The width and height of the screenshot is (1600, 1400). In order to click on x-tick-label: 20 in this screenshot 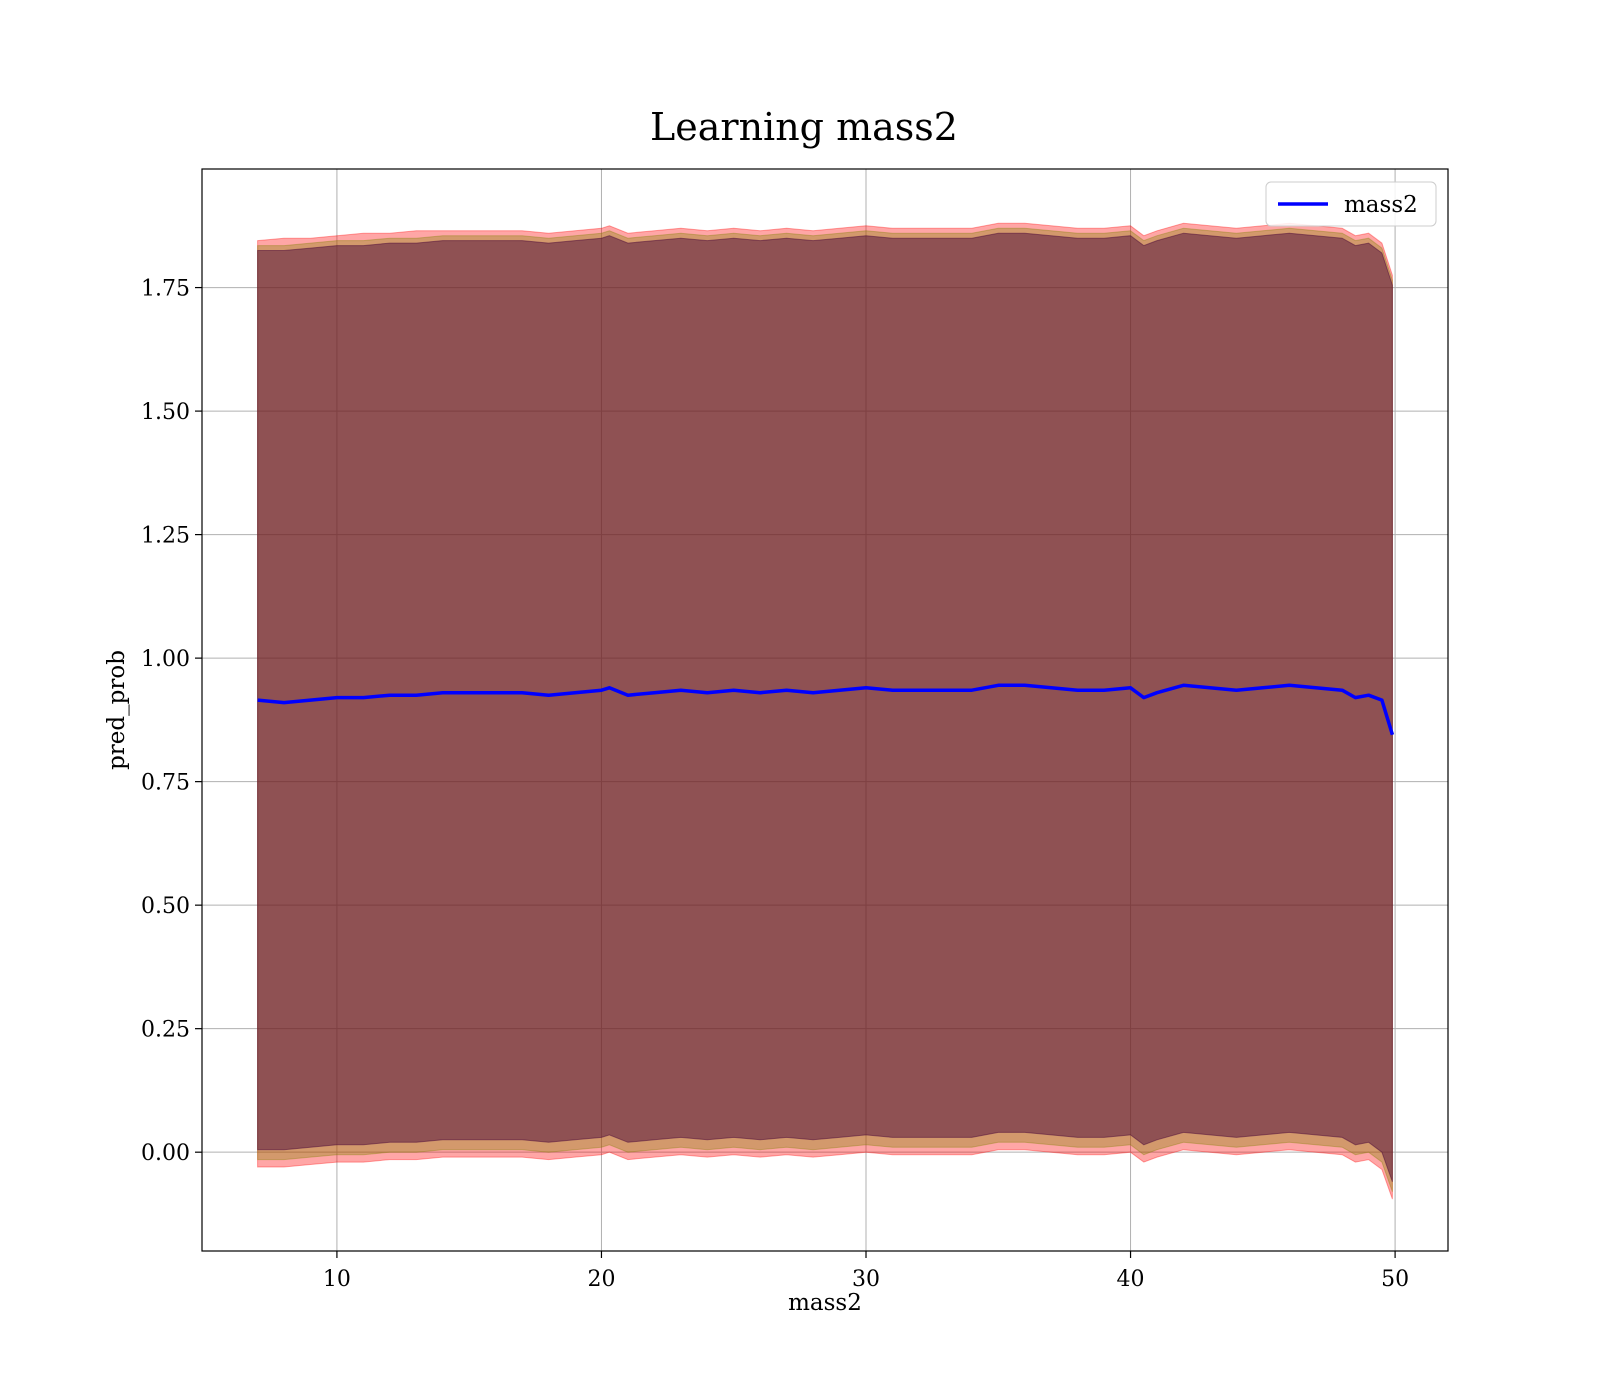, I will do `click(601, 1279)`.